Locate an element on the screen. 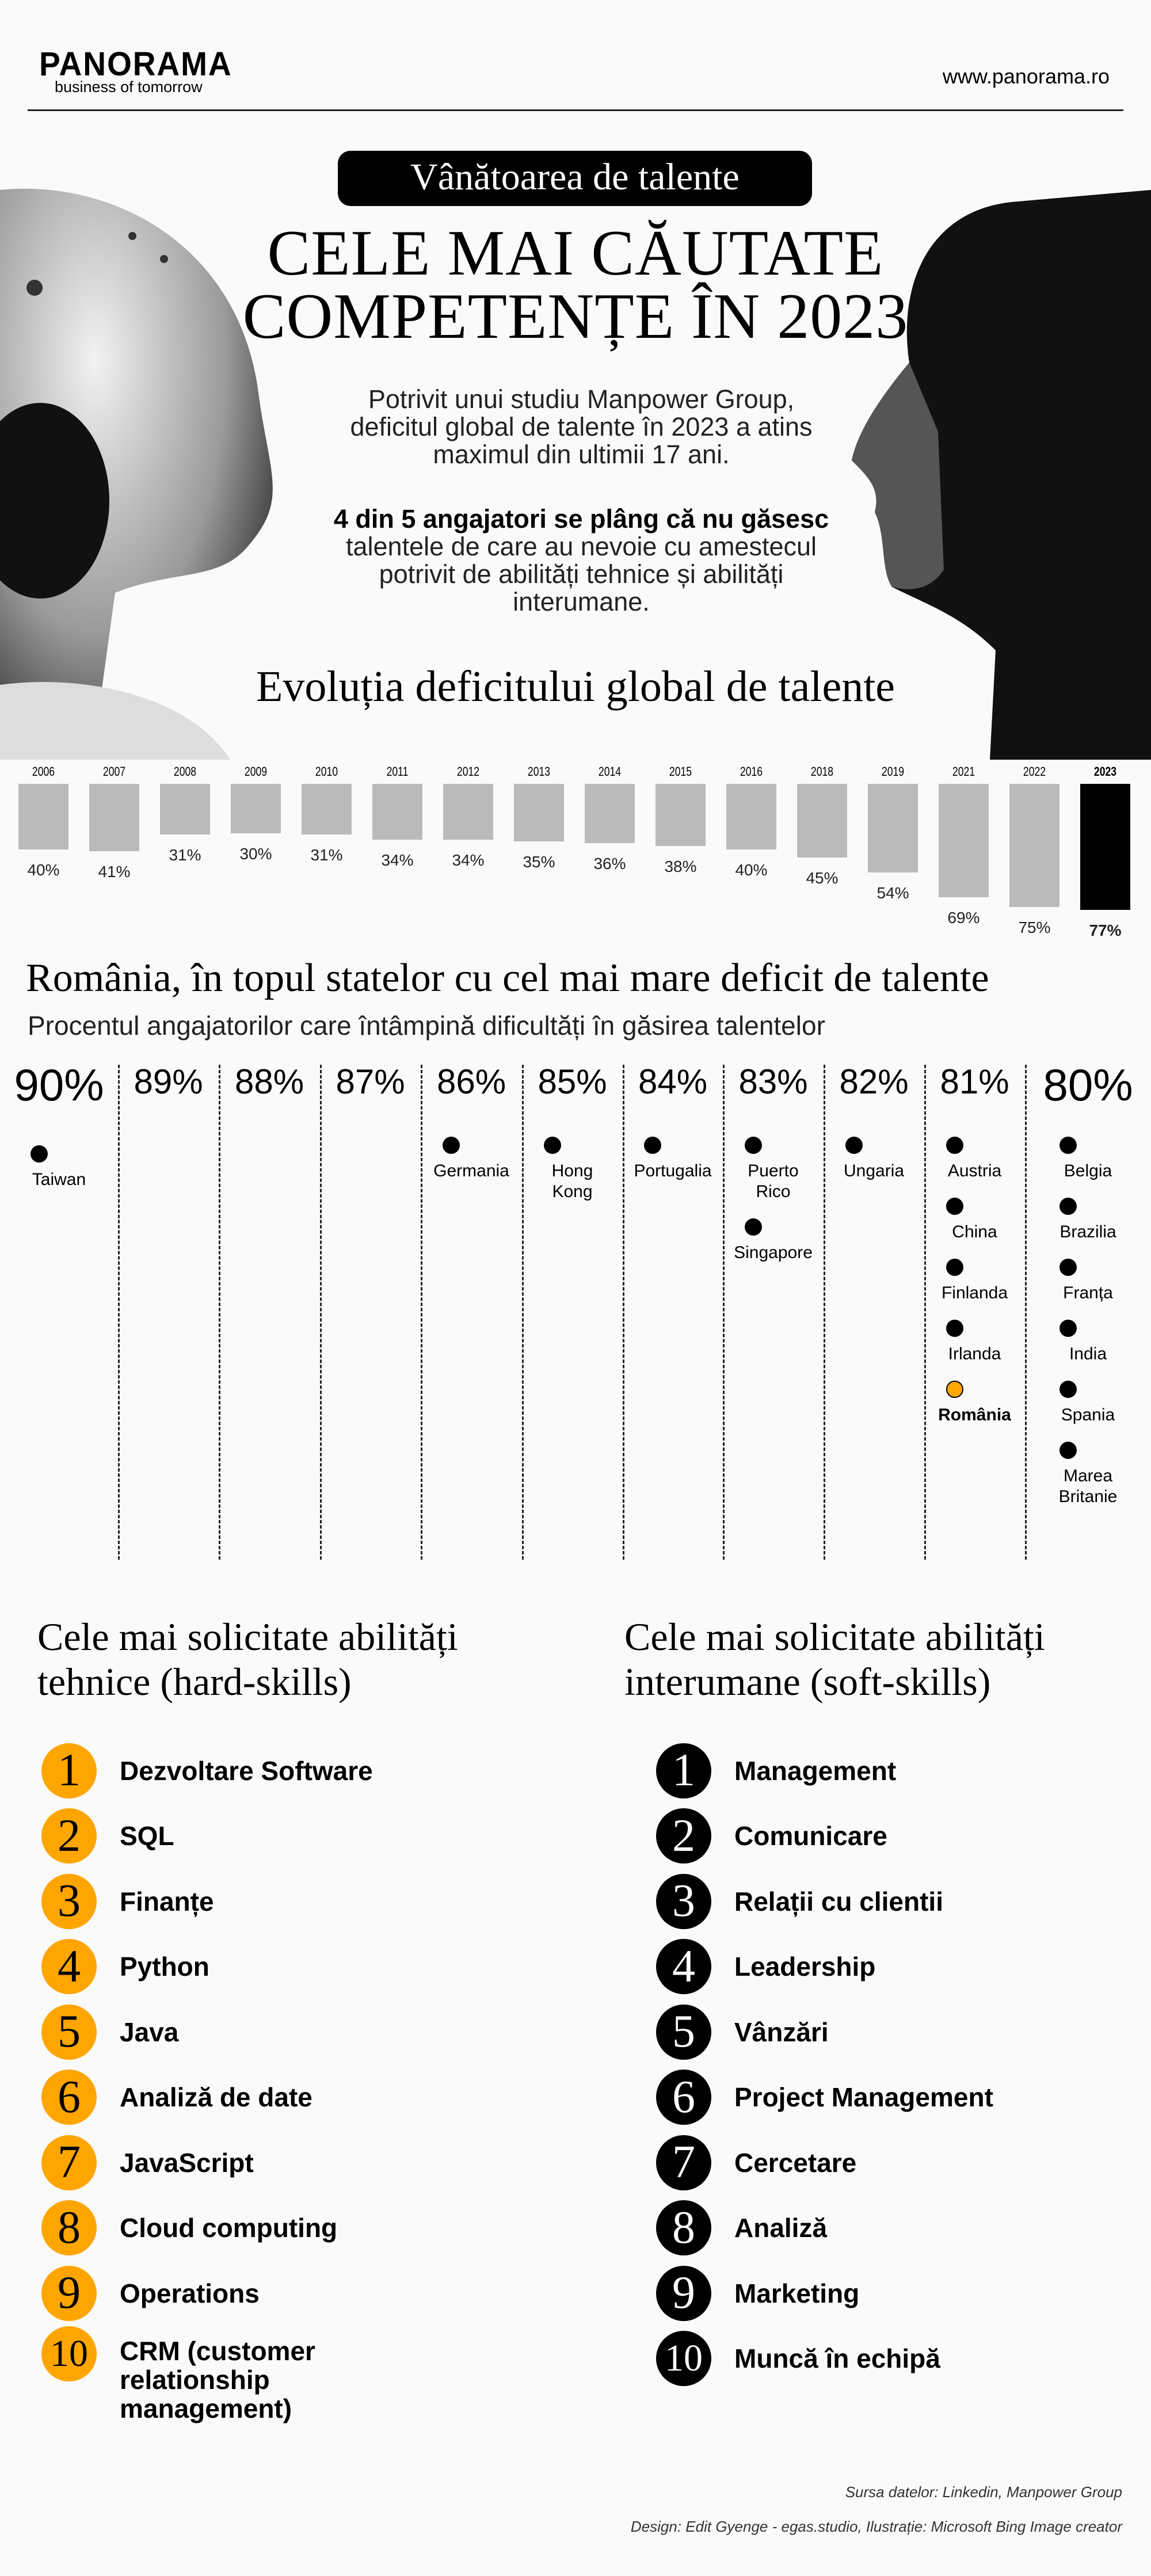  dot-column: 85% Hong Kong is located at coordinates (572, 1310).